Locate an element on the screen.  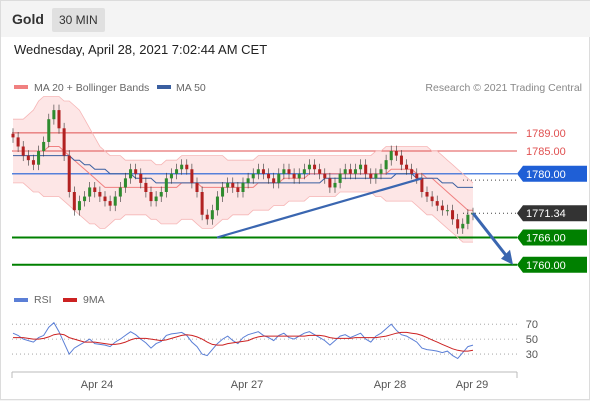
rsi-ma-line is located at coordinates (243, 341).